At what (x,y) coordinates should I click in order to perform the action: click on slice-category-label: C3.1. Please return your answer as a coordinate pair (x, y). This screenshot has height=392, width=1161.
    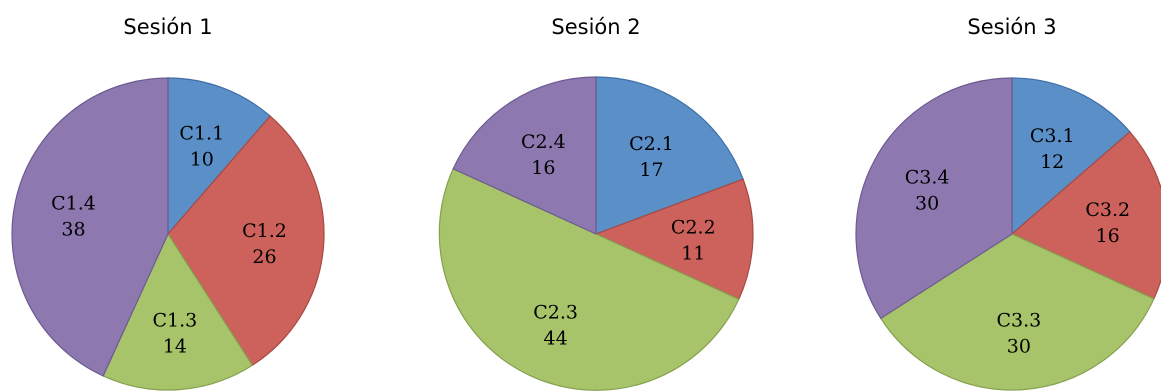
    Looking at the image, I should click on (1052, 136).